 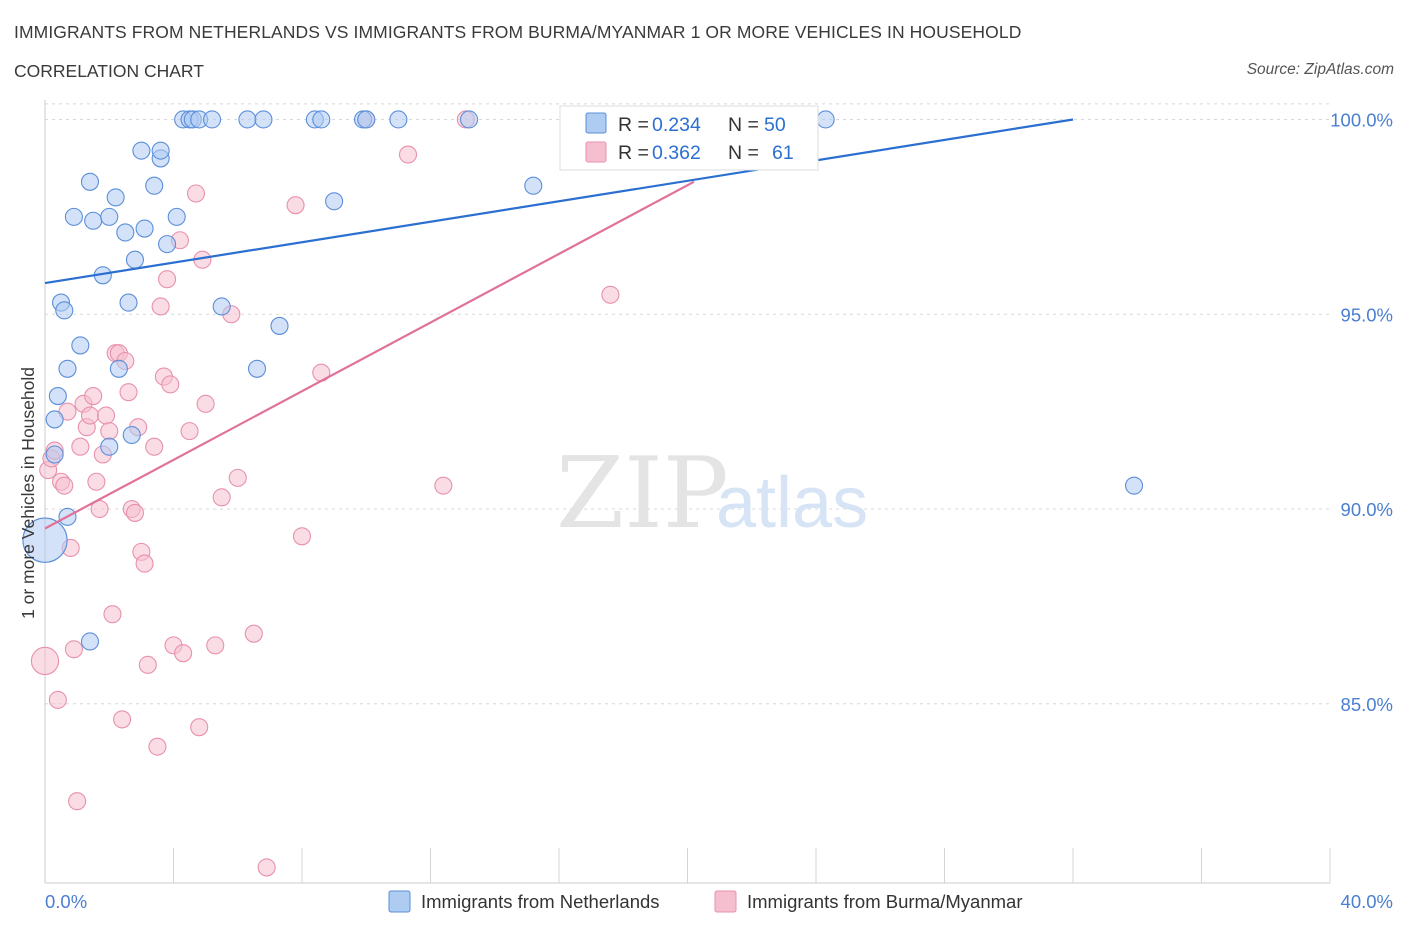 What do you see at coordinates (743, 125) in the screenshot?
I see `stats-n-label-1: N =` at bounding box center [743, 125].